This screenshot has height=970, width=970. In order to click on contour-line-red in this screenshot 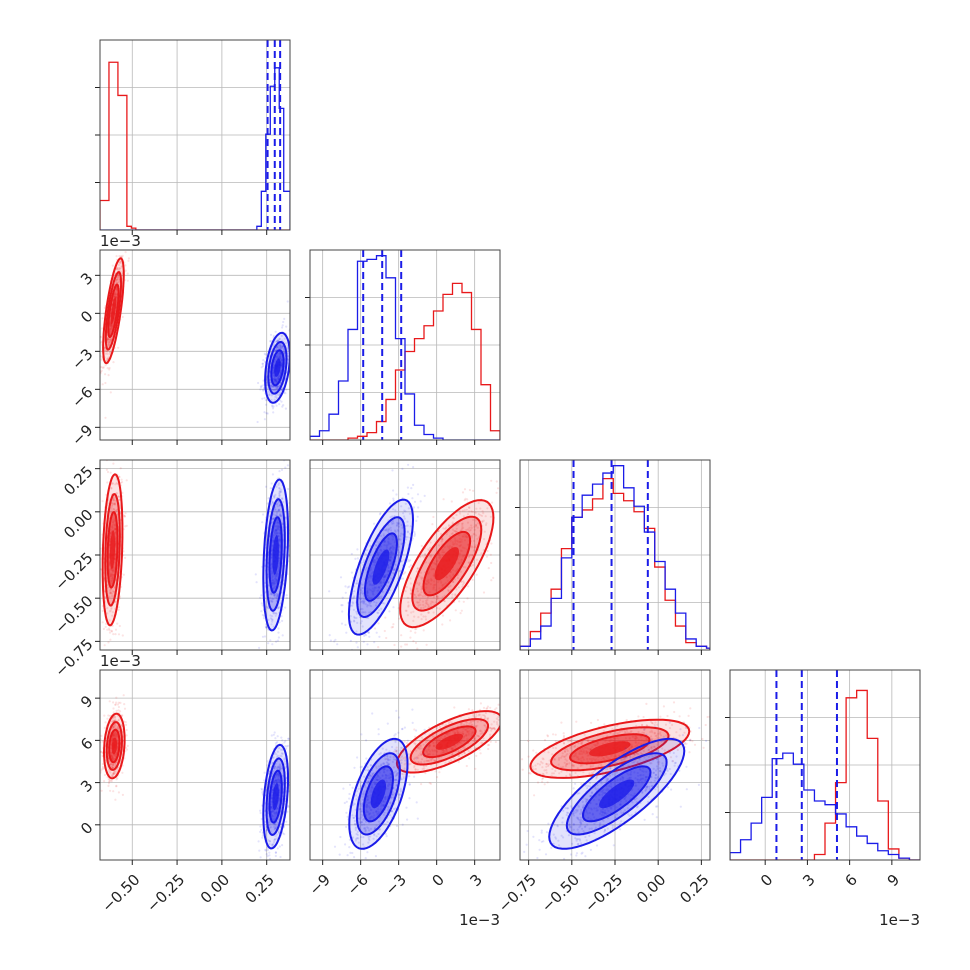, I will do `click(113, 310)`.